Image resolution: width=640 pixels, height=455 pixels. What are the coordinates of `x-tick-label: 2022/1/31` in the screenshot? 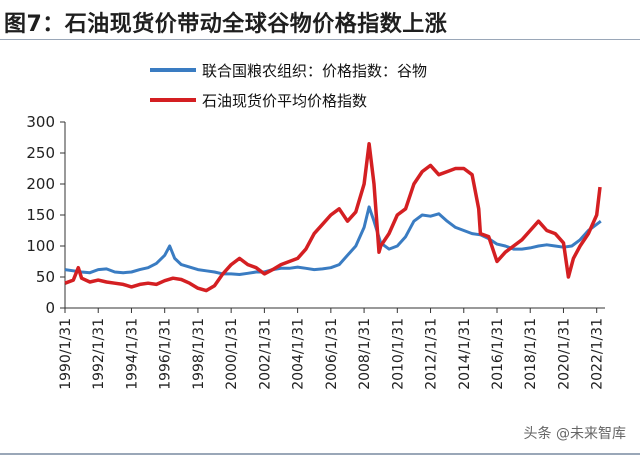 It's located at (598, 354).